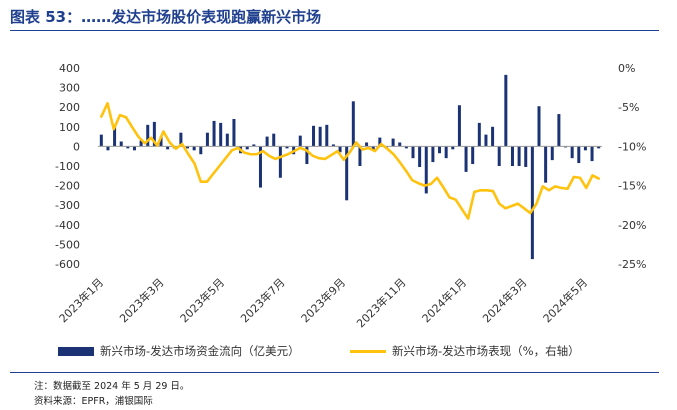  What do you see at coordinates (632, 225) in the screenshot?
I see `right-axis-tick-label: -20%` at bounding box center [632, 225].